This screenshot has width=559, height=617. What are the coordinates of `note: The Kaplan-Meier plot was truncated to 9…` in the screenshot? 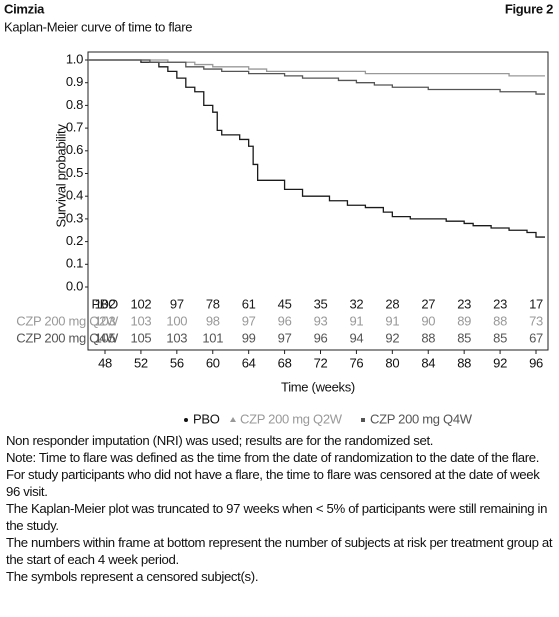 It's located at (277, 517).